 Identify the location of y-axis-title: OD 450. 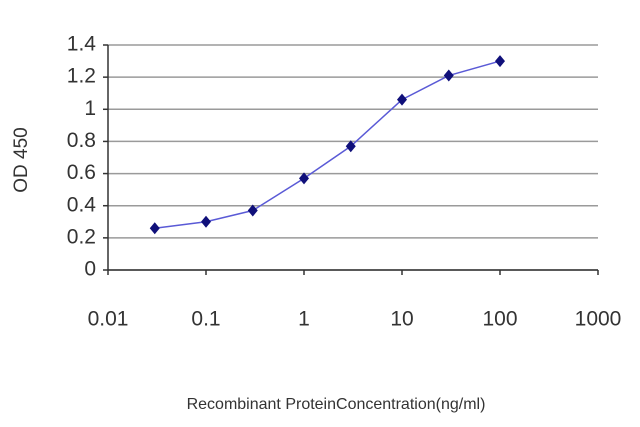
(21, 159).